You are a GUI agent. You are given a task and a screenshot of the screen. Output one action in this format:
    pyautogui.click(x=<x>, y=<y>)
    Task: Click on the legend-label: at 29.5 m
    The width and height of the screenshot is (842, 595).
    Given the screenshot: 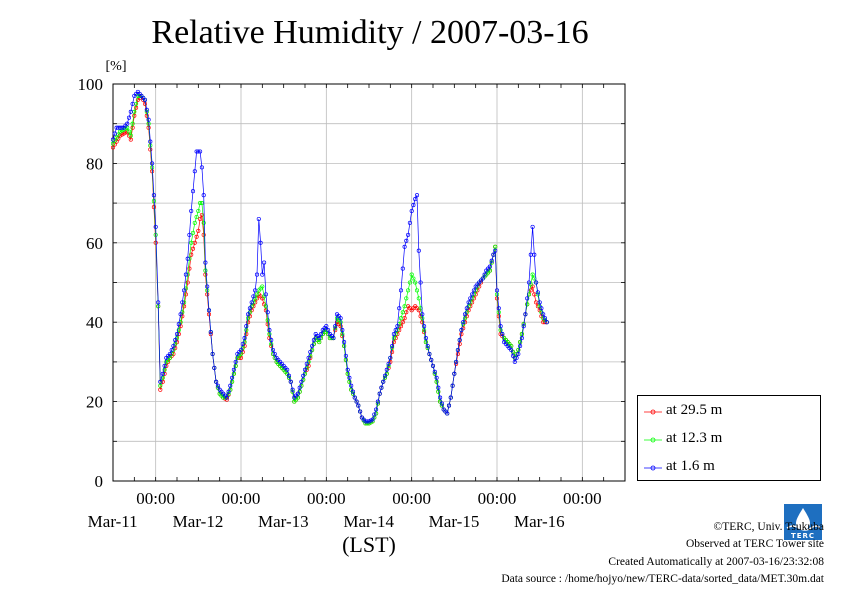 What is the action you would take?
    pyautogui.click(x=694, y=410)
    